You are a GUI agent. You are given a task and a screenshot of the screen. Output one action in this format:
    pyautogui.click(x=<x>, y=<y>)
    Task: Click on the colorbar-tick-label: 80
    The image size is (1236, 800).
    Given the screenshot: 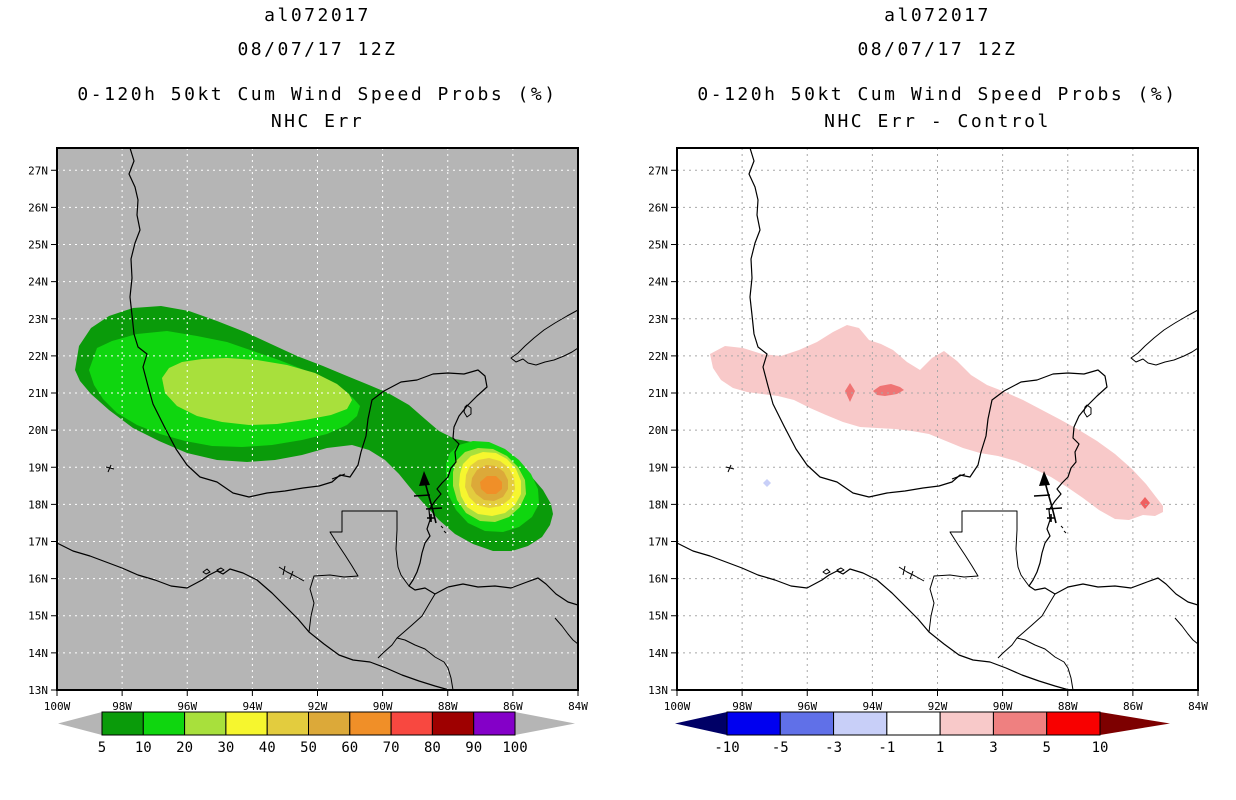 What is the action you would take?
    pyautogui.click(x=432, y=748)
    